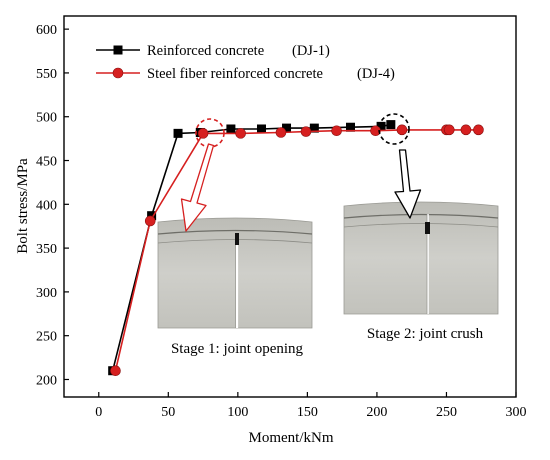 Image resolution: width=550 pixels, height=460 pixels. Describe the element at coordinates (376, 412) in the screenshot. I see `x-tick-label: 200` at that location.